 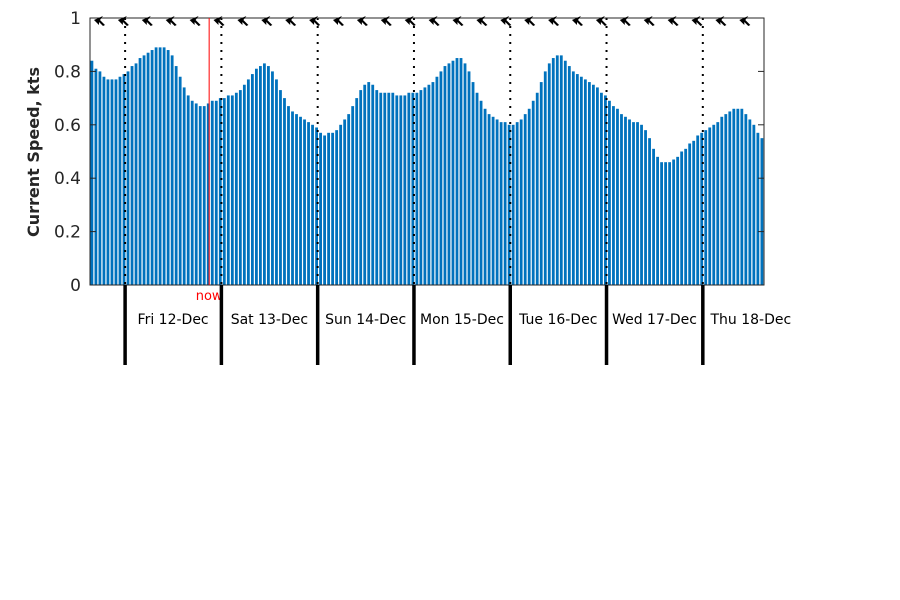 I want to click on day-label: Tue 16-Dec, so click(x=557, y=320).